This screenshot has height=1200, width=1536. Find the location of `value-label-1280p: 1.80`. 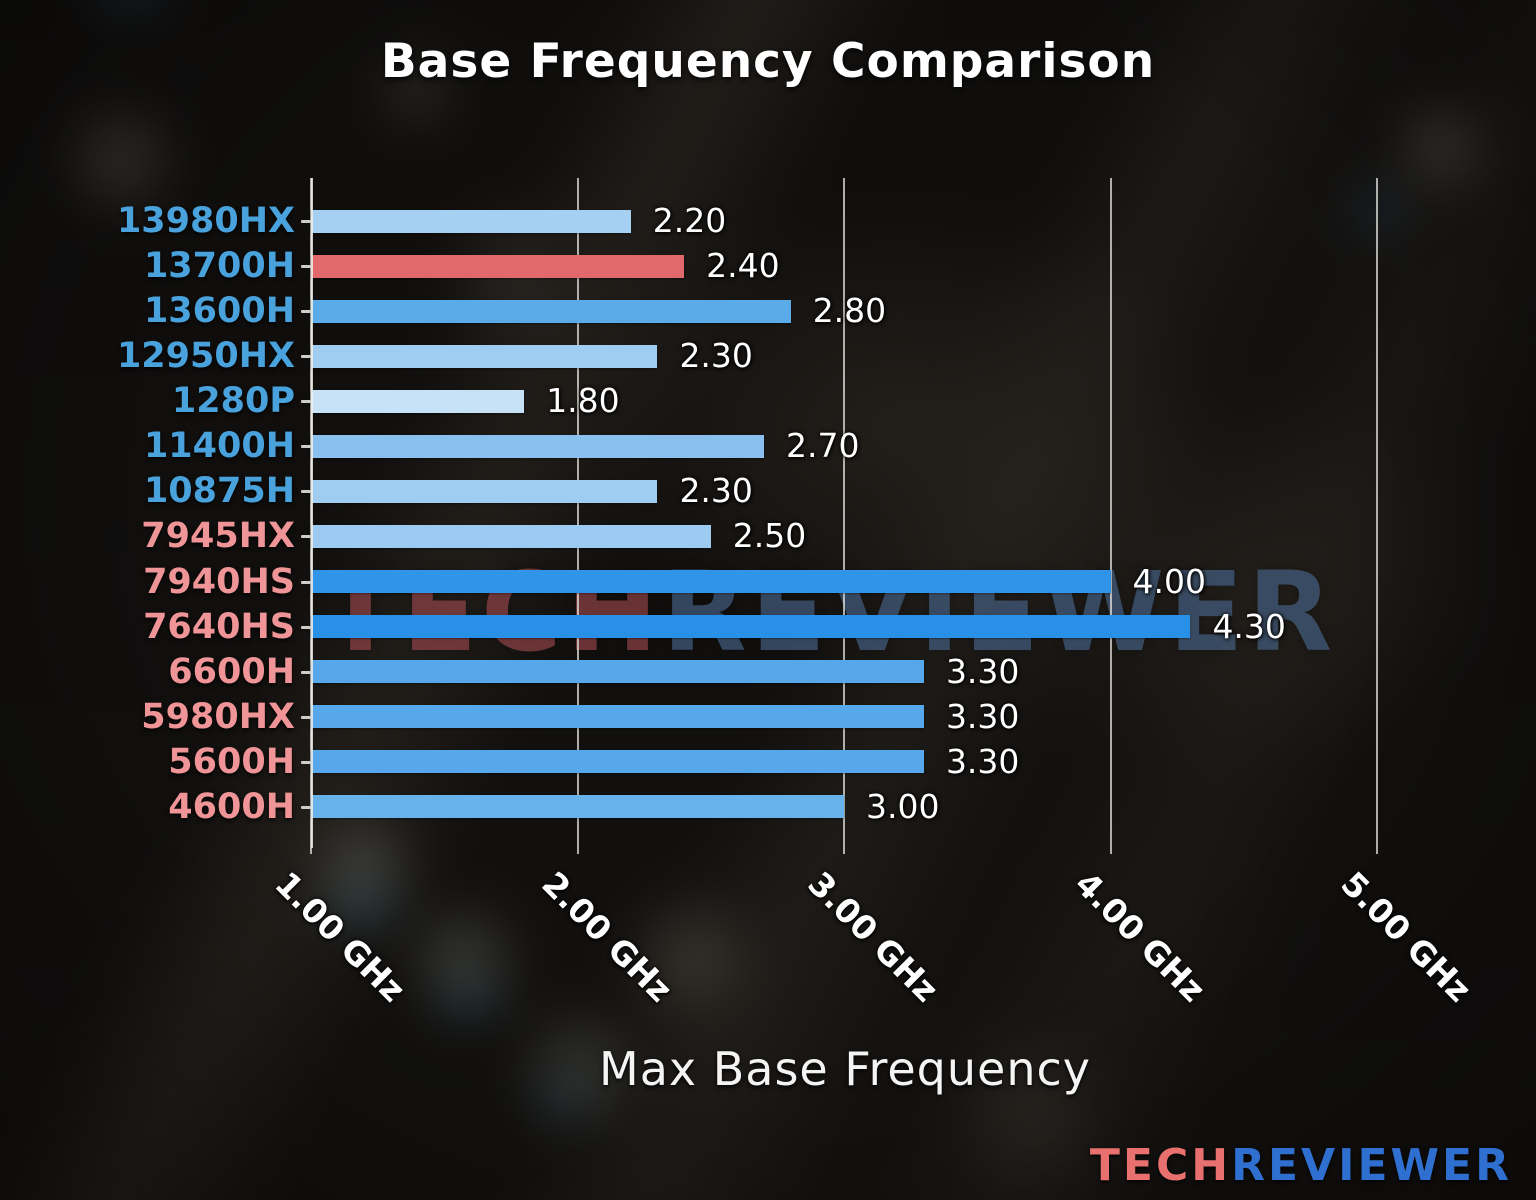

value-label-1280p: 1.80 is located at coordinates (583, 401).